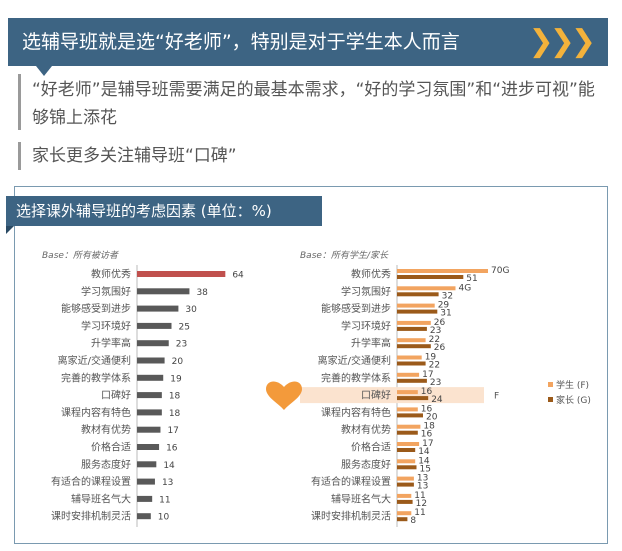 The image size is (622, 551). What do you see at coordinates (496, 397) in the screenshot?
I see `highlight-marker: F` at bounding box center [496, 397].